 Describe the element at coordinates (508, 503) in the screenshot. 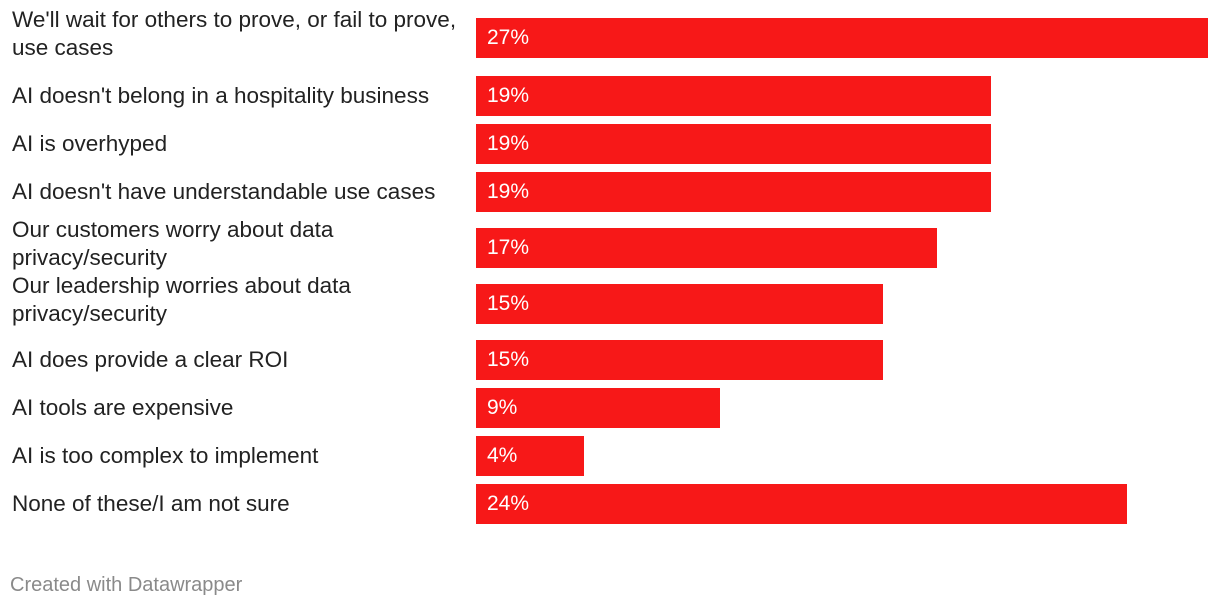

I see `data-label: 24%` at that location.